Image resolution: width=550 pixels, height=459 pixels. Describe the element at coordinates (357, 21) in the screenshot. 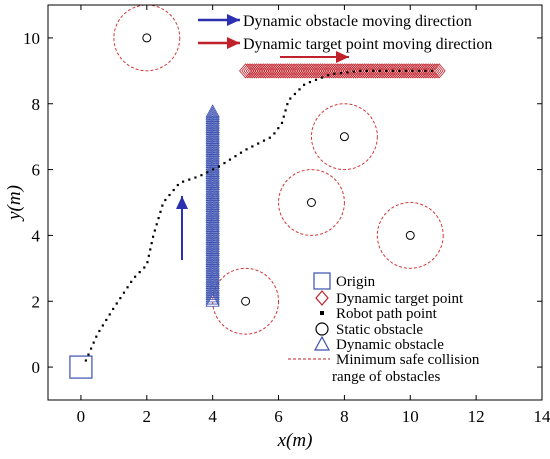

I see `annotation-dynamic-obstacle-direction: Dynamic obstacle moving direction` at that location.